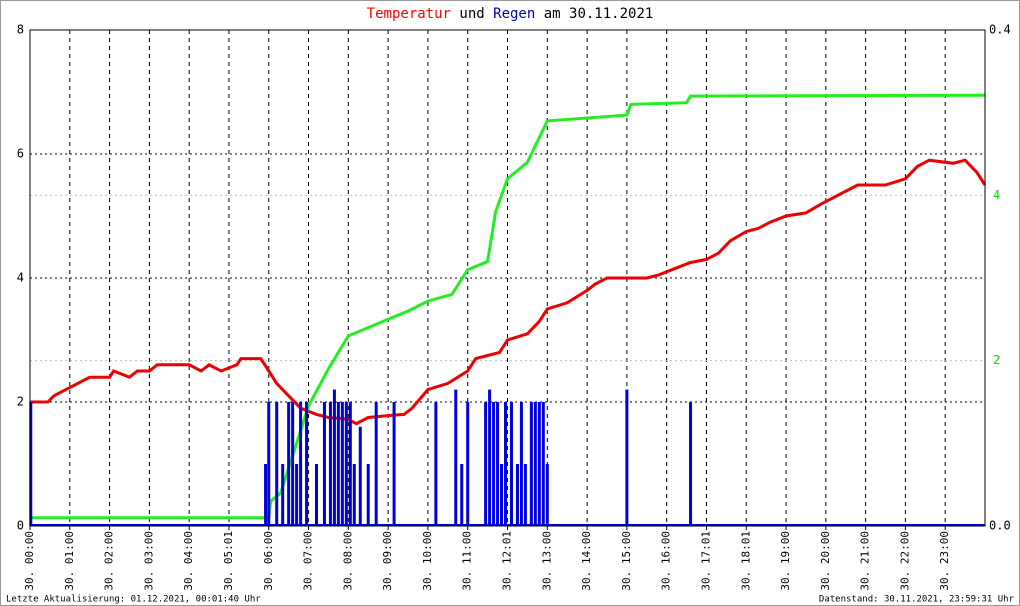 The image size is (1020, 606). I want to click on x-tick-label: 30. 10:00, so click(427, 561).